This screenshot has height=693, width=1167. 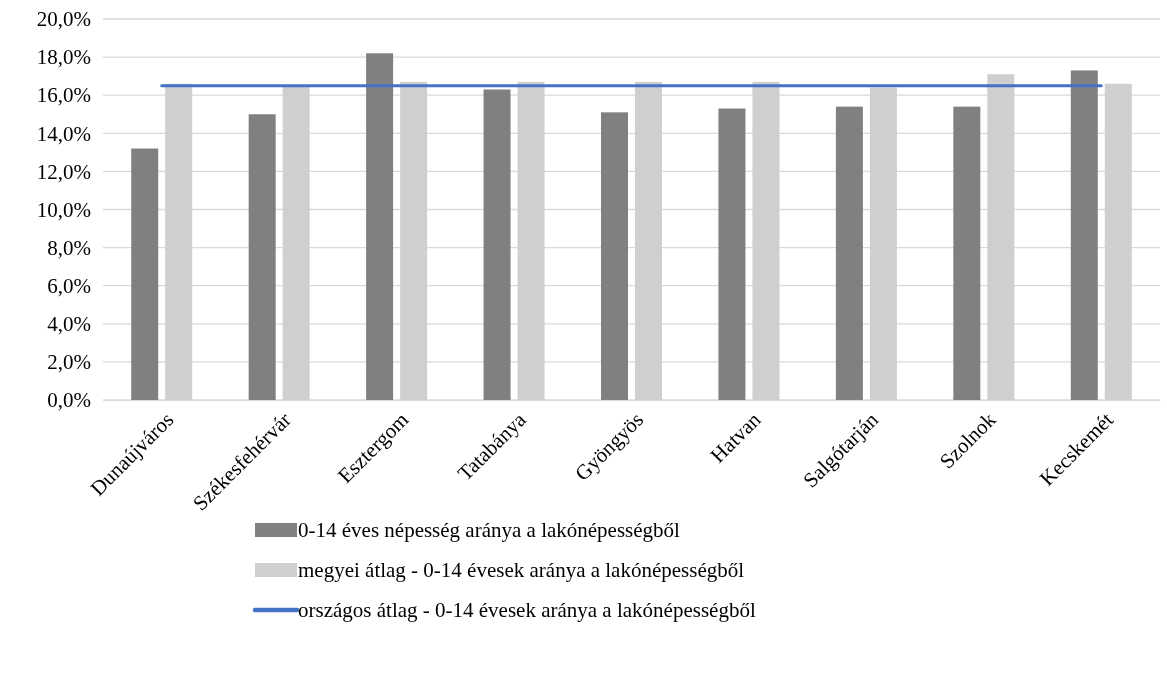 I want to click on y-tick-label: 4,0%, so click(x=69, y=324).